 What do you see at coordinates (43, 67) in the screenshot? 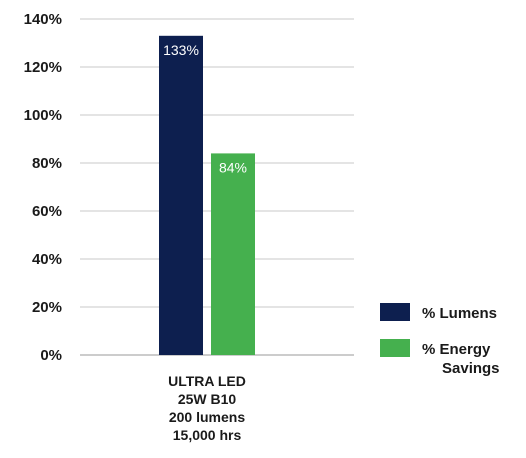
I see `y-tick-label: 120%` at bounding box center [43, 67].